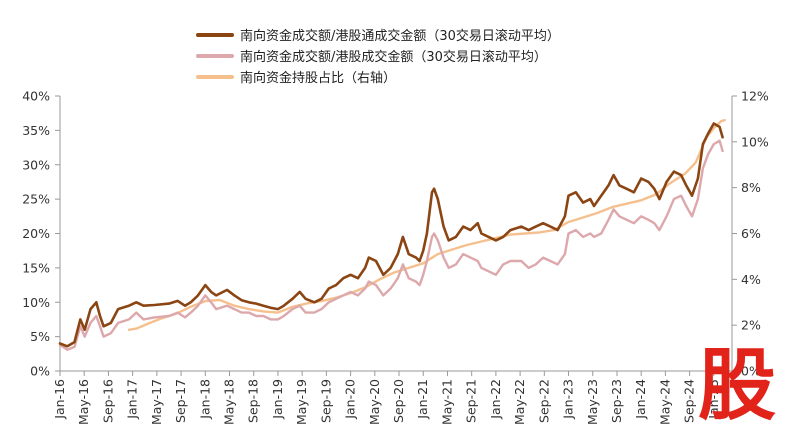 The image size is (798, 446). Describe the element at coordinates (592, 402) in the screenshot. I see `x-tick-label: May-23` at that location.